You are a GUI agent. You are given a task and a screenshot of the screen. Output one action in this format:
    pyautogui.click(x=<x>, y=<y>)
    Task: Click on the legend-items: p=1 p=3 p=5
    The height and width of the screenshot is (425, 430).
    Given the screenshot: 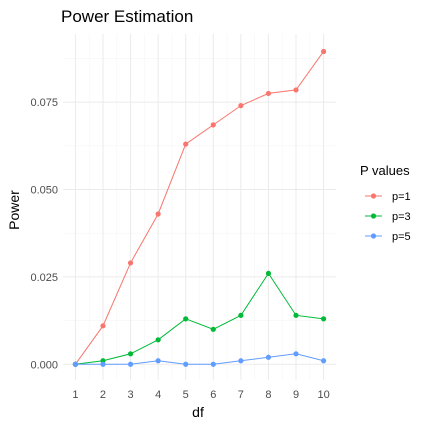 What is the action you would take?
    pyautogui.click(x=388, y=217)
    